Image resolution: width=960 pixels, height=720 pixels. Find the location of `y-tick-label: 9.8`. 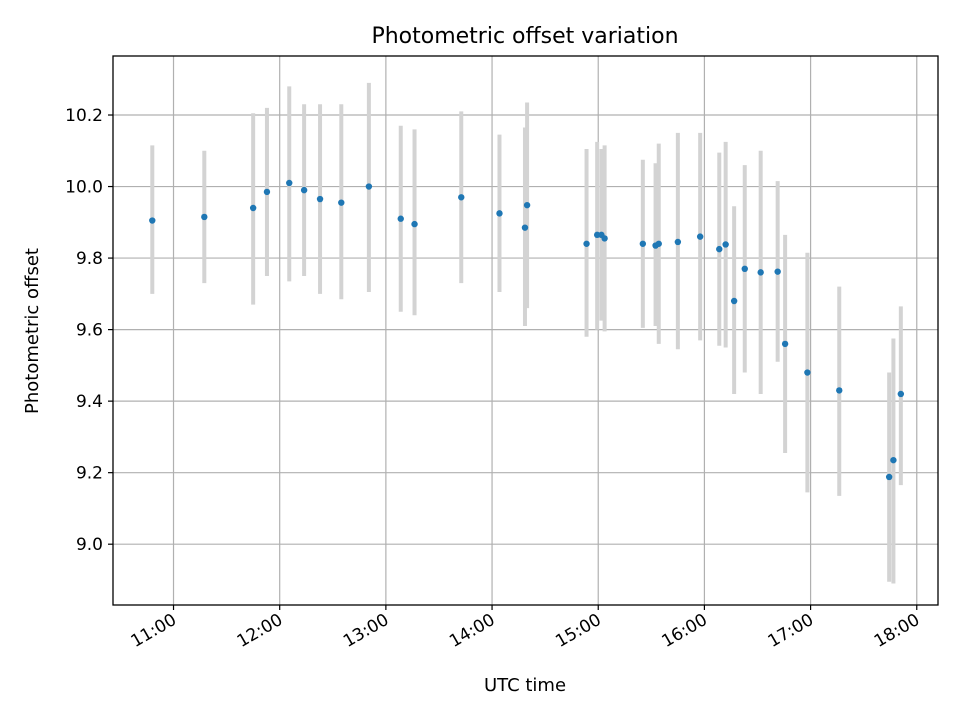

y-tick-label: 9.8 is located at coordinates (89, 259).